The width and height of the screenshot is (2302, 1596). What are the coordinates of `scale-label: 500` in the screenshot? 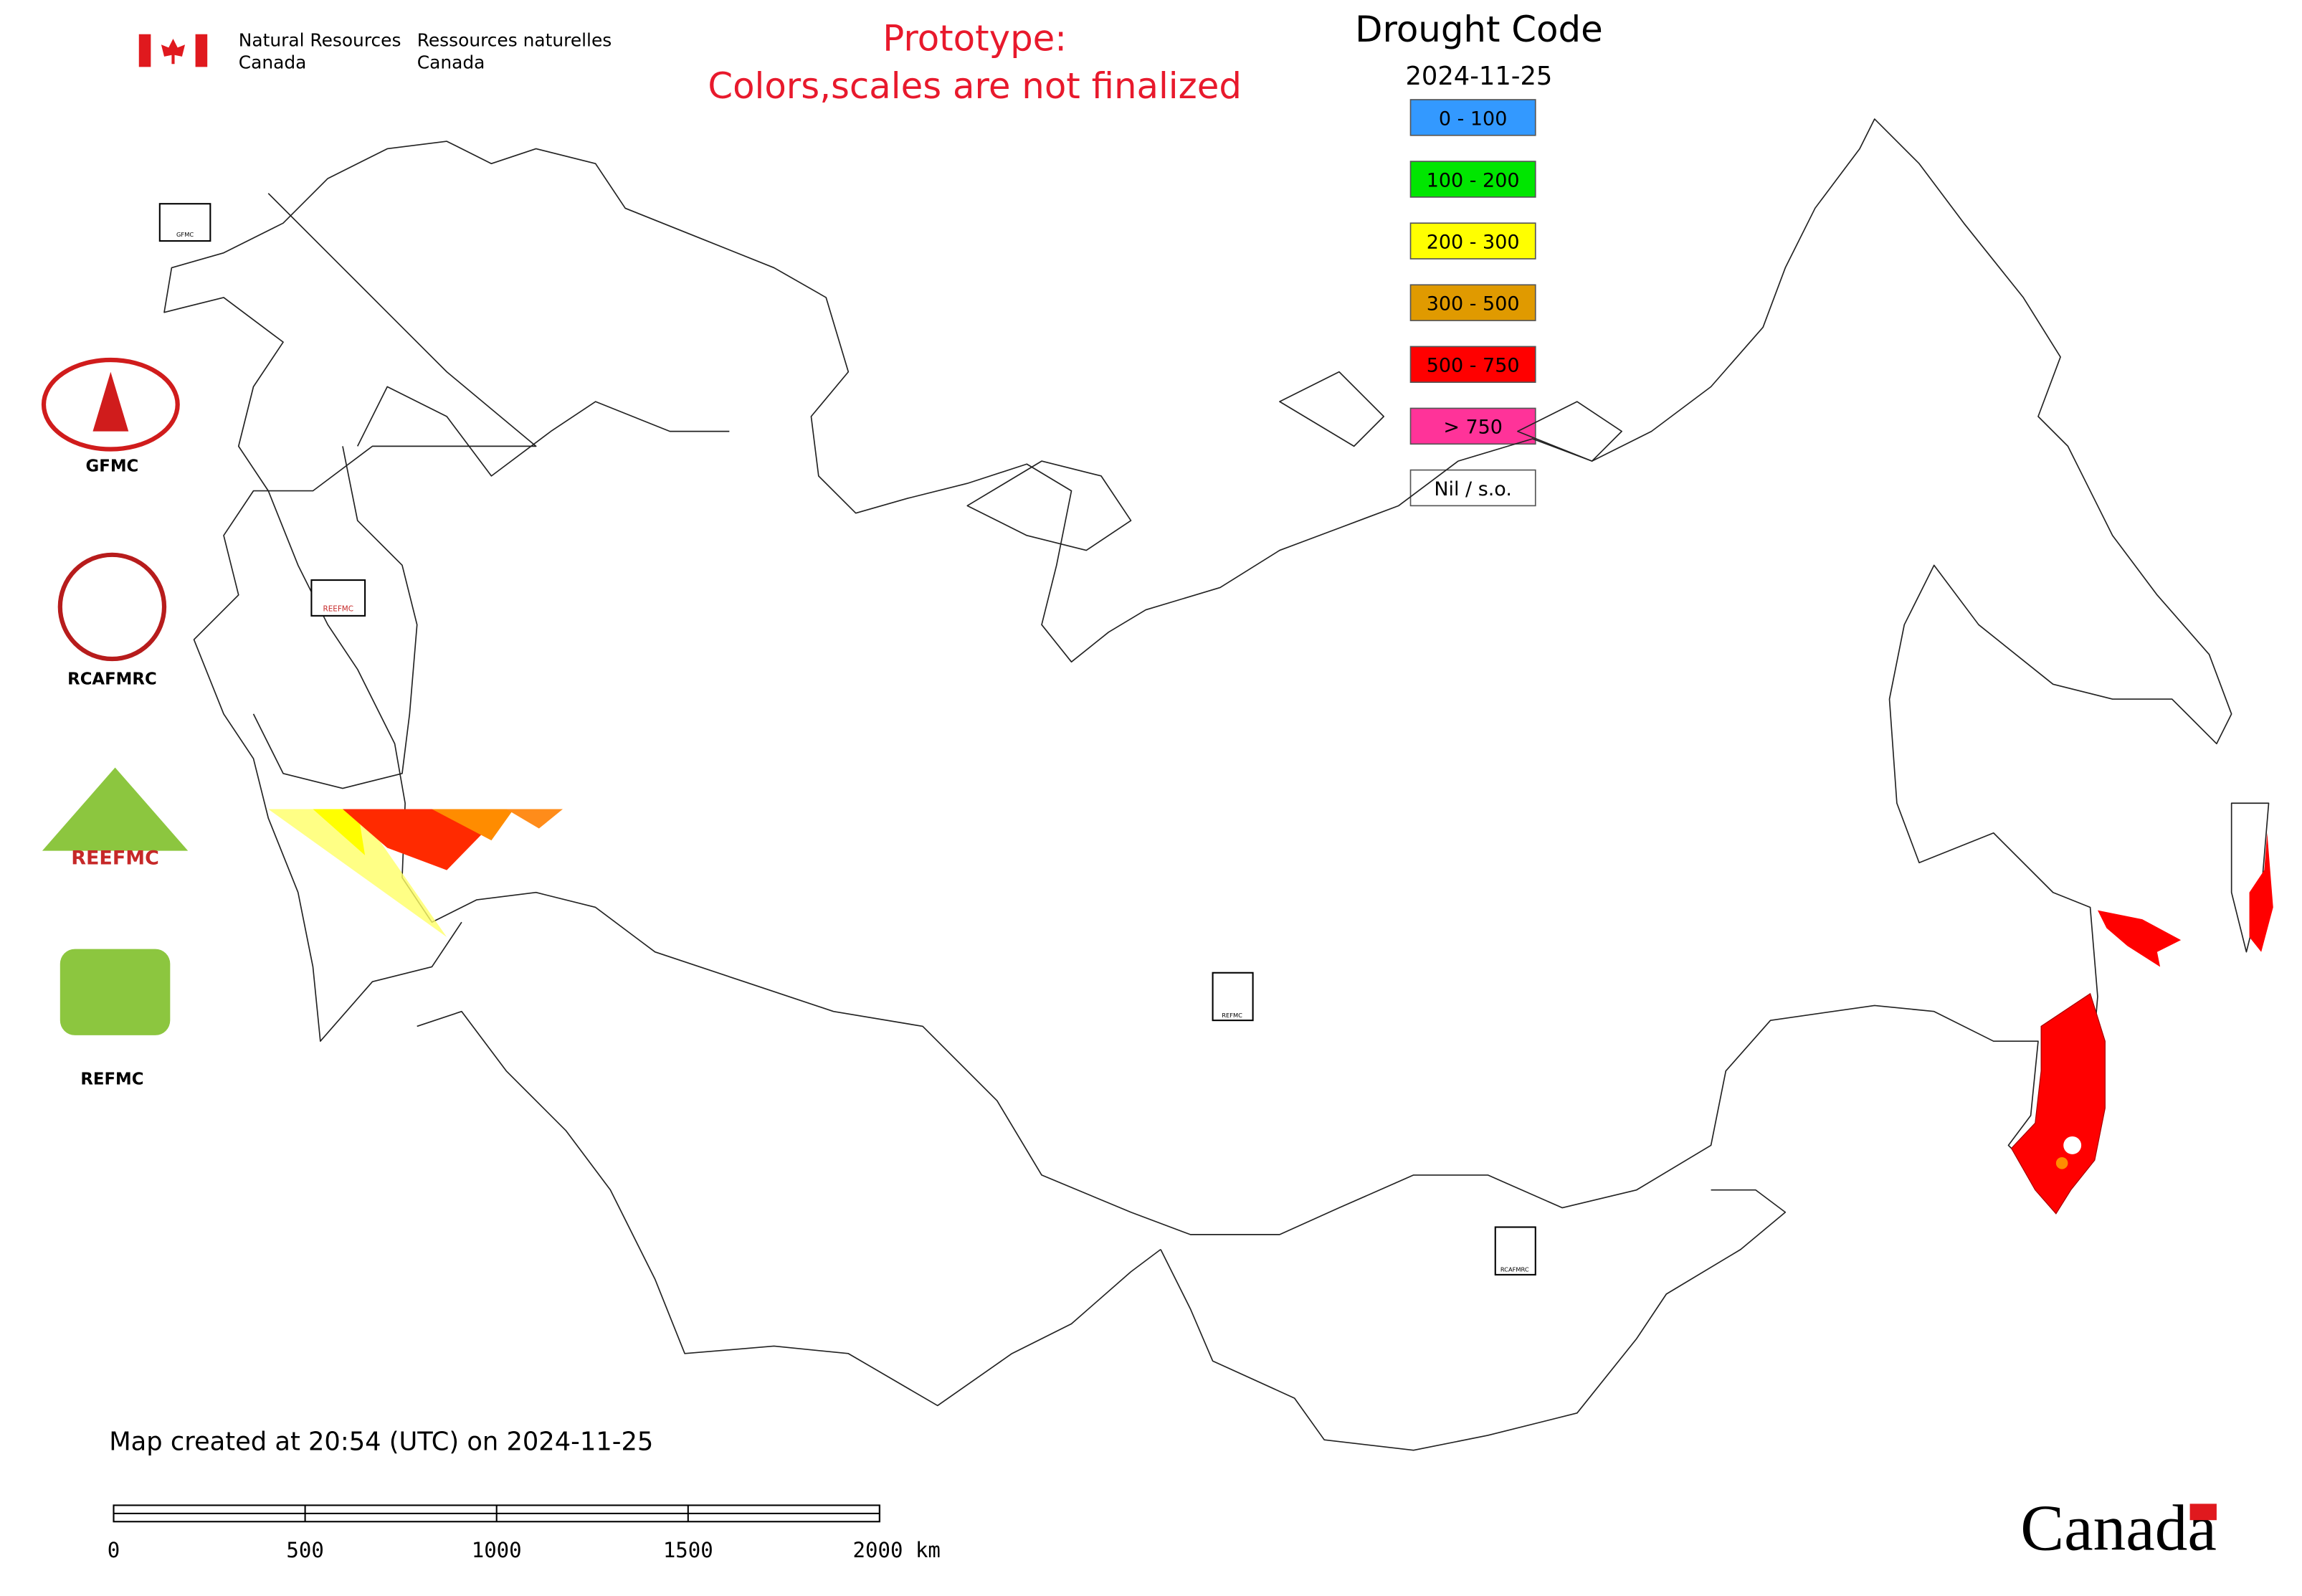 It's located at (304, 1550).